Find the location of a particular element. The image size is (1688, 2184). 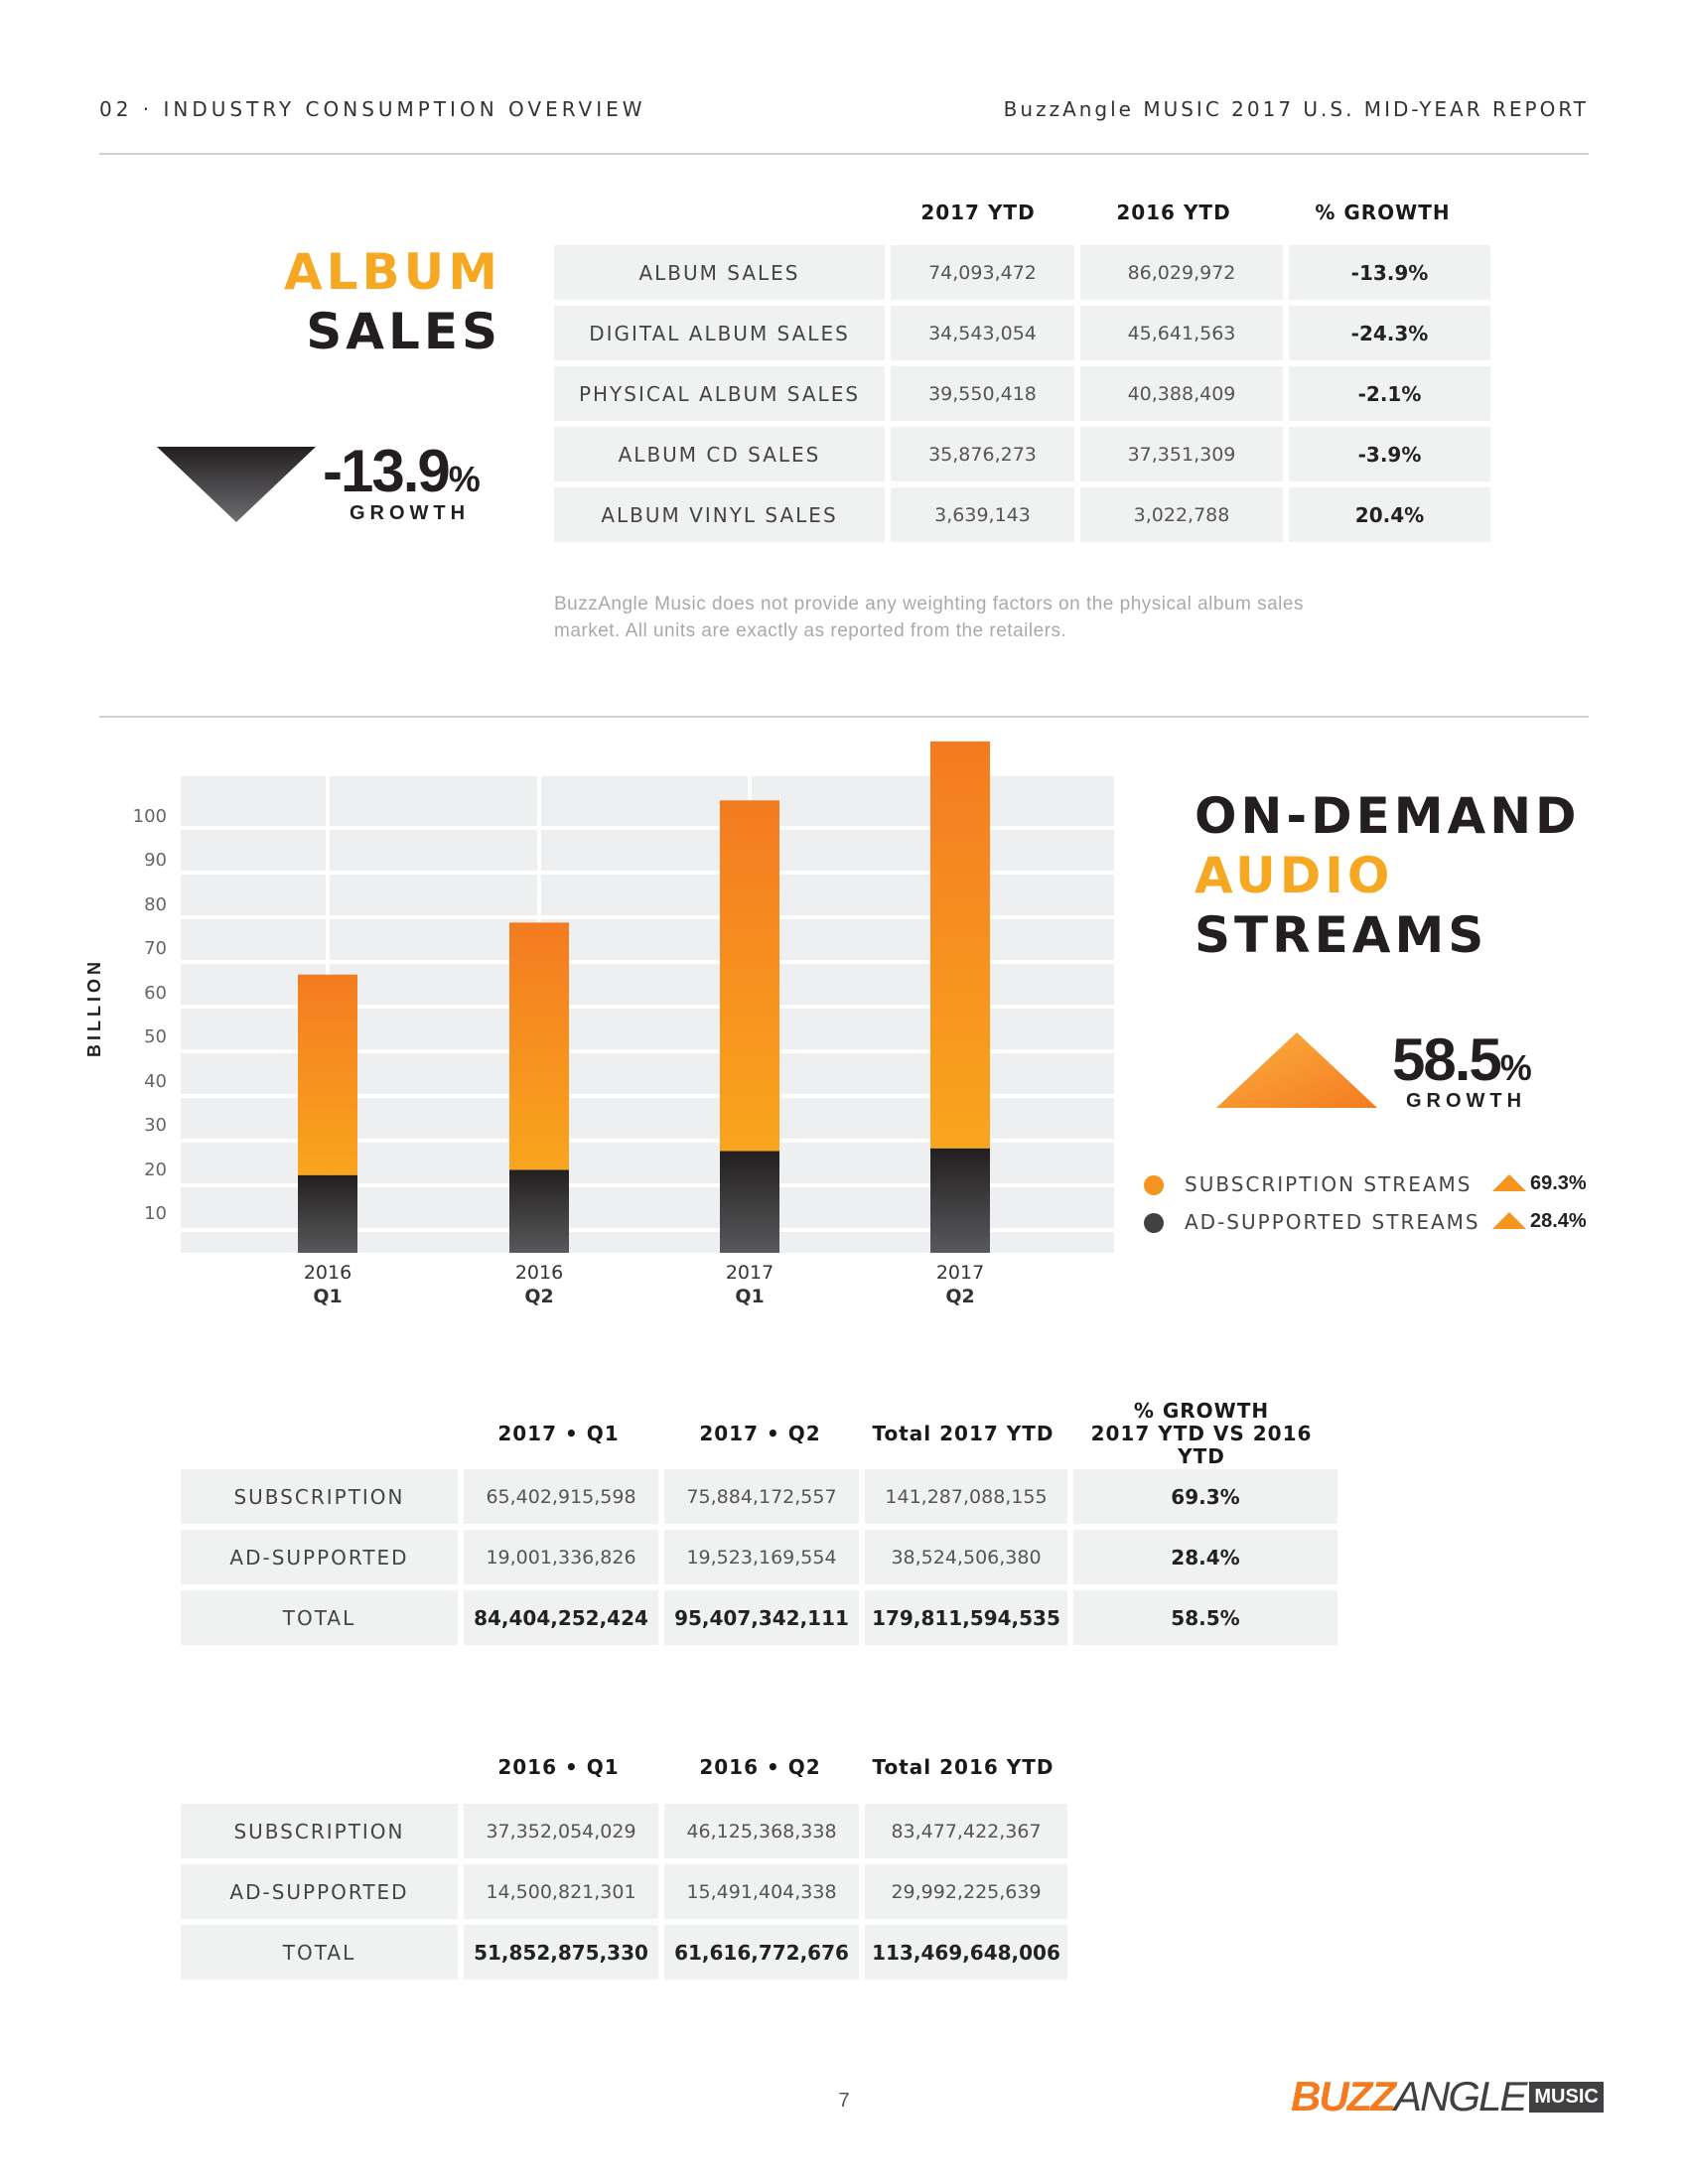

album-cell-growth: -24.3% is located at coordinates (1389, 333).